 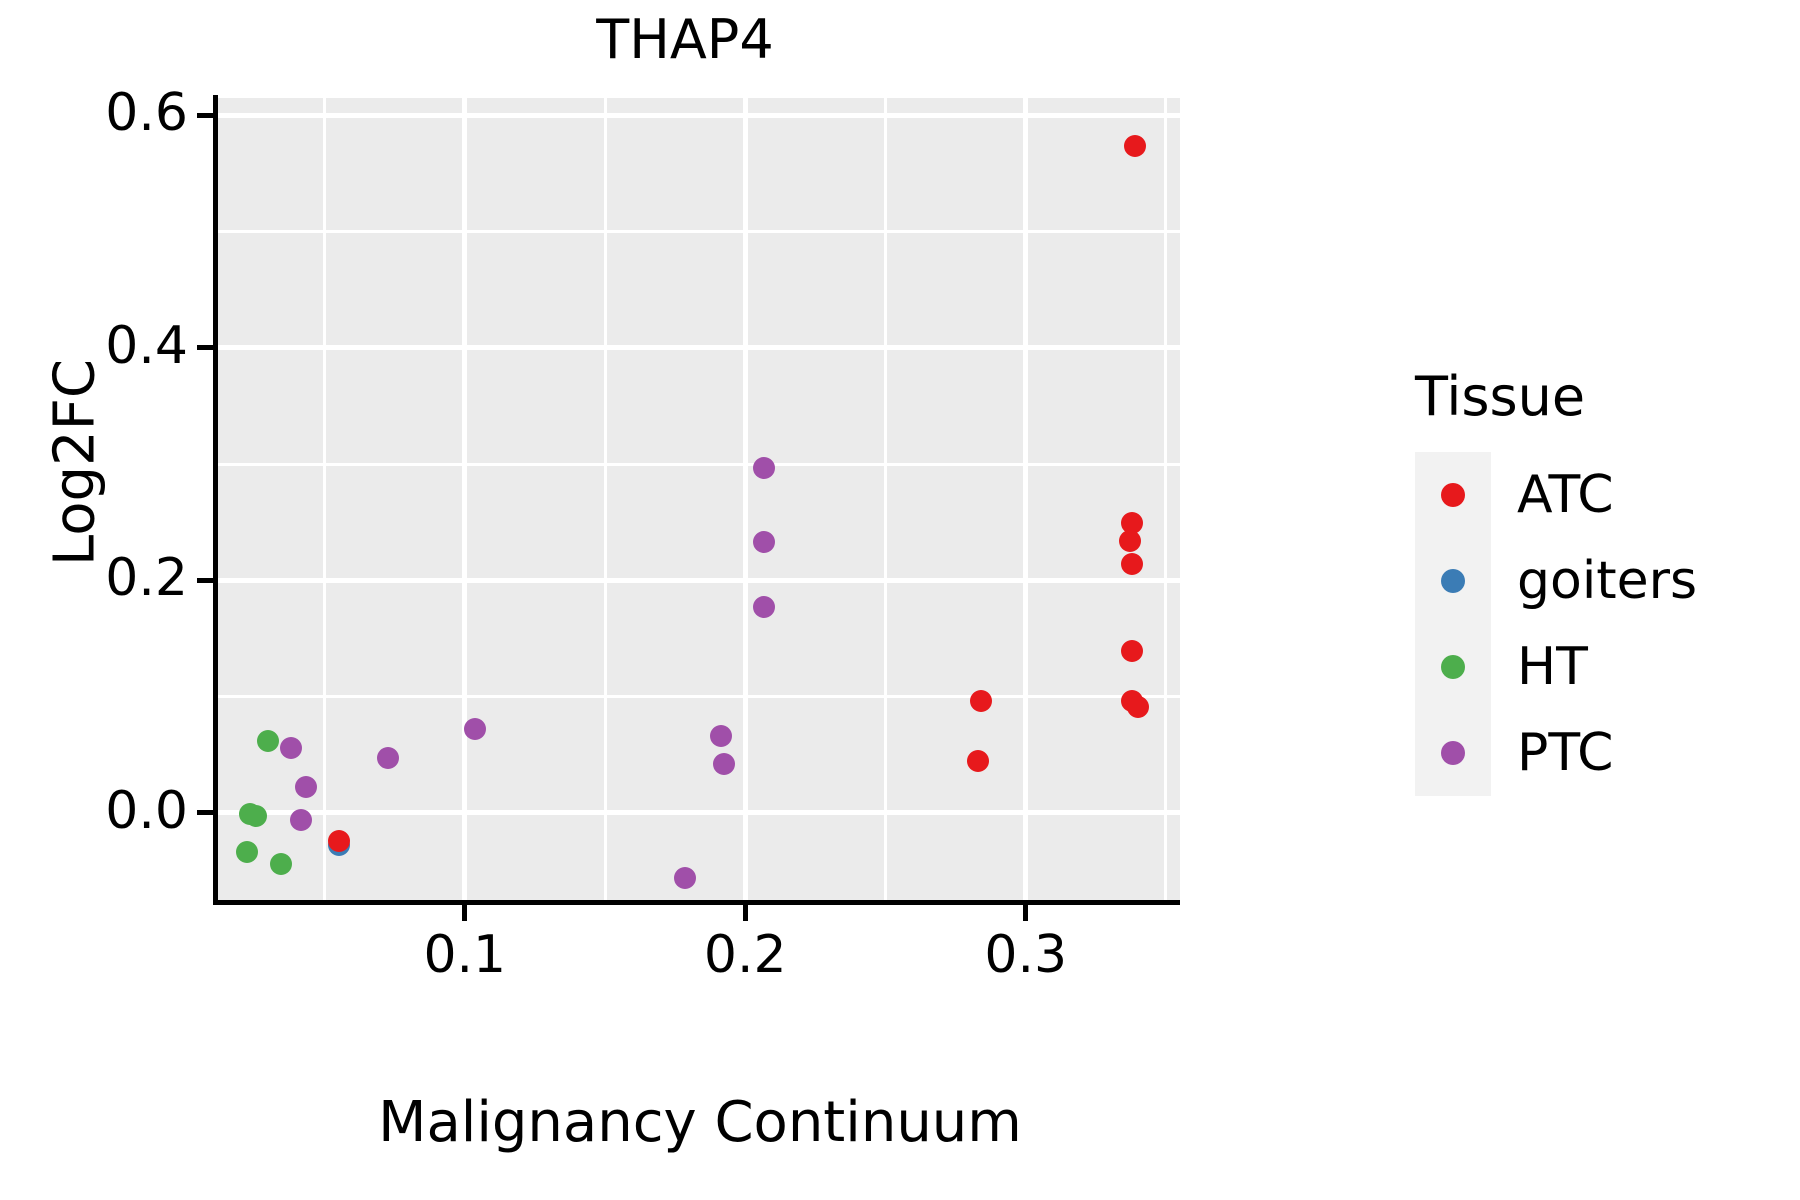 I want to click on legend-title: Tissue, so click(x=1500, y=396).